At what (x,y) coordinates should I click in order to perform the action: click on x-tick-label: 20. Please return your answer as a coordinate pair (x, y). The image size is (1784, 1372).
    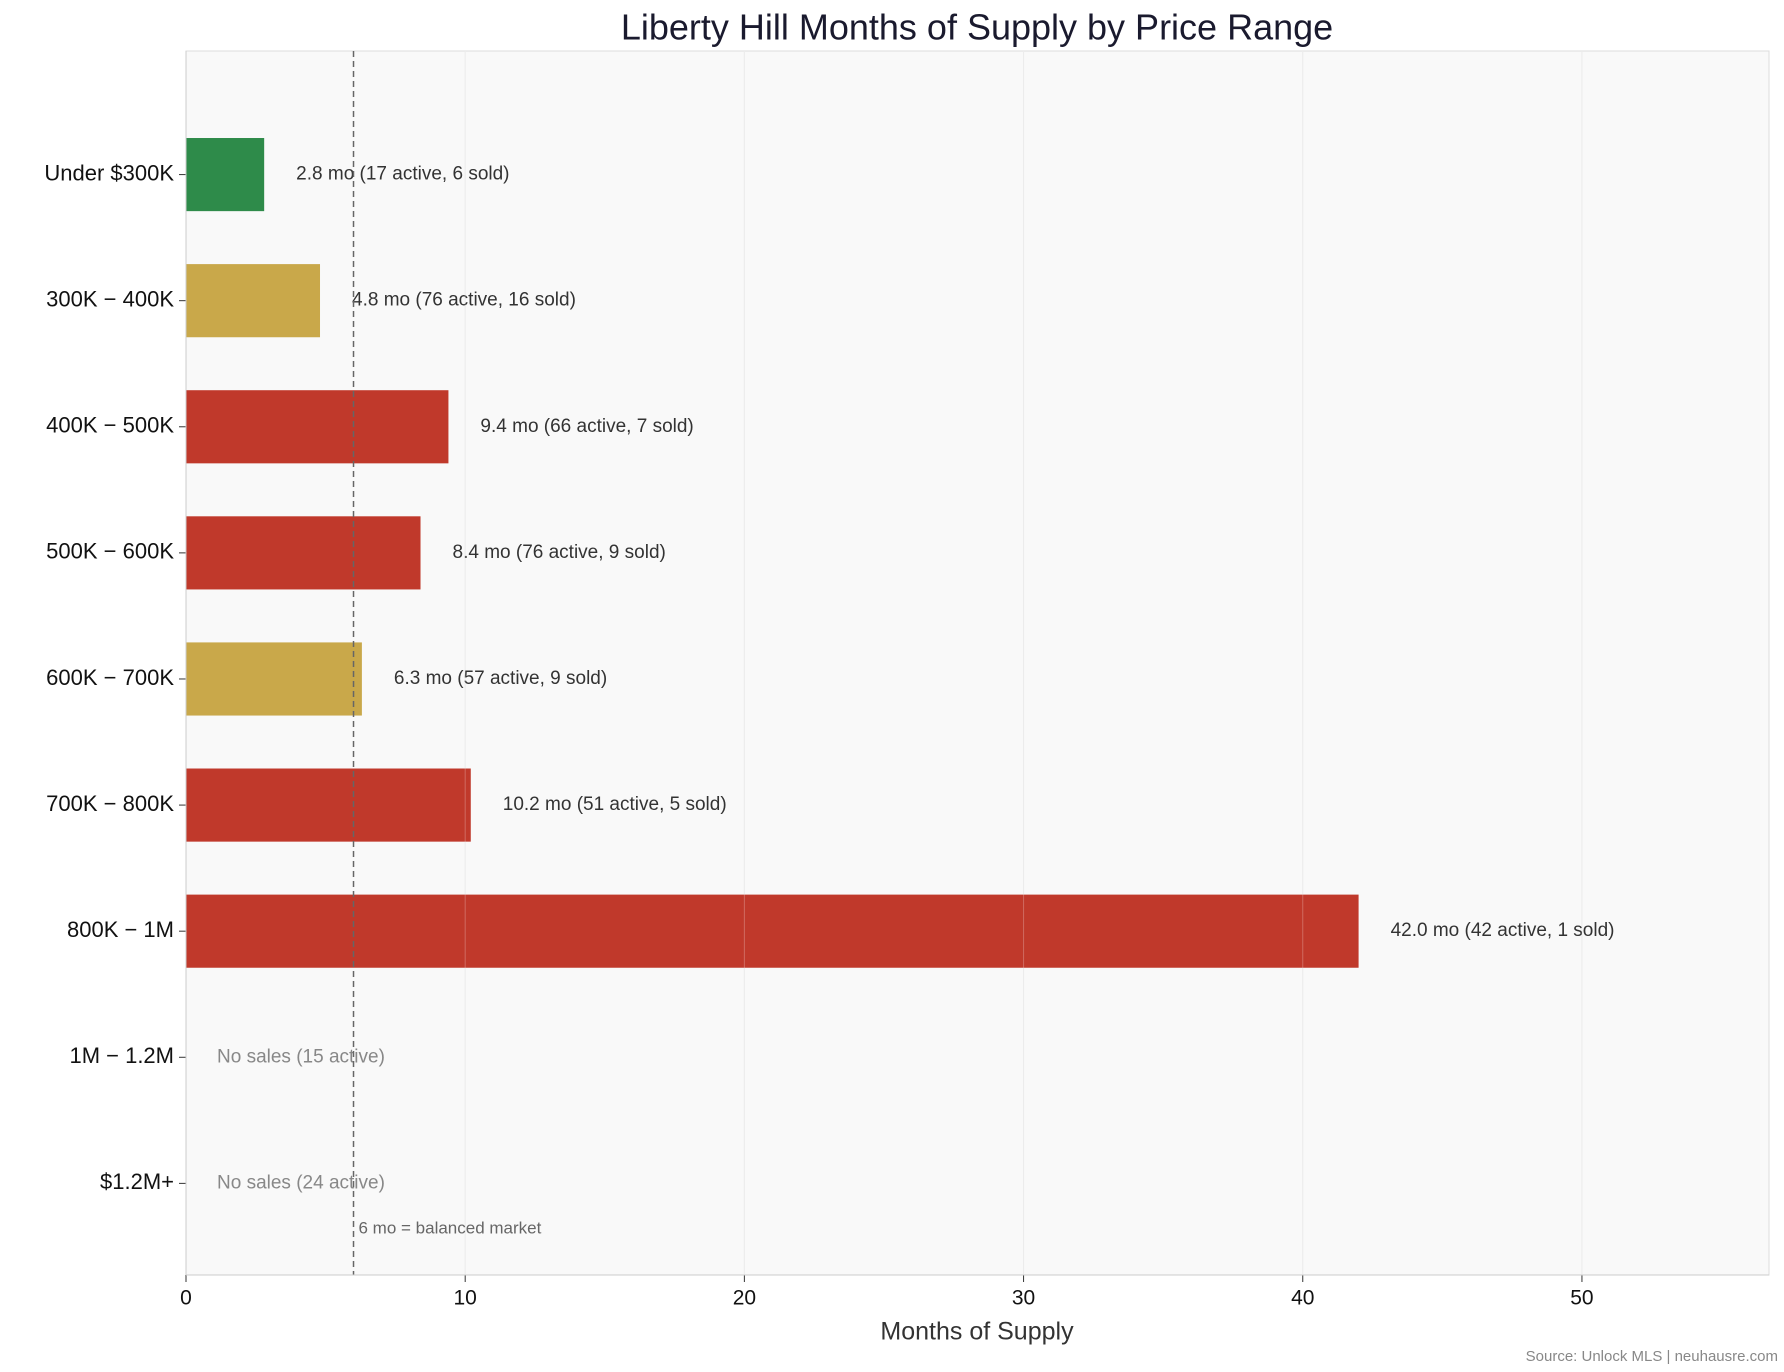
    Looking at the image, I should click on (744, 1298).